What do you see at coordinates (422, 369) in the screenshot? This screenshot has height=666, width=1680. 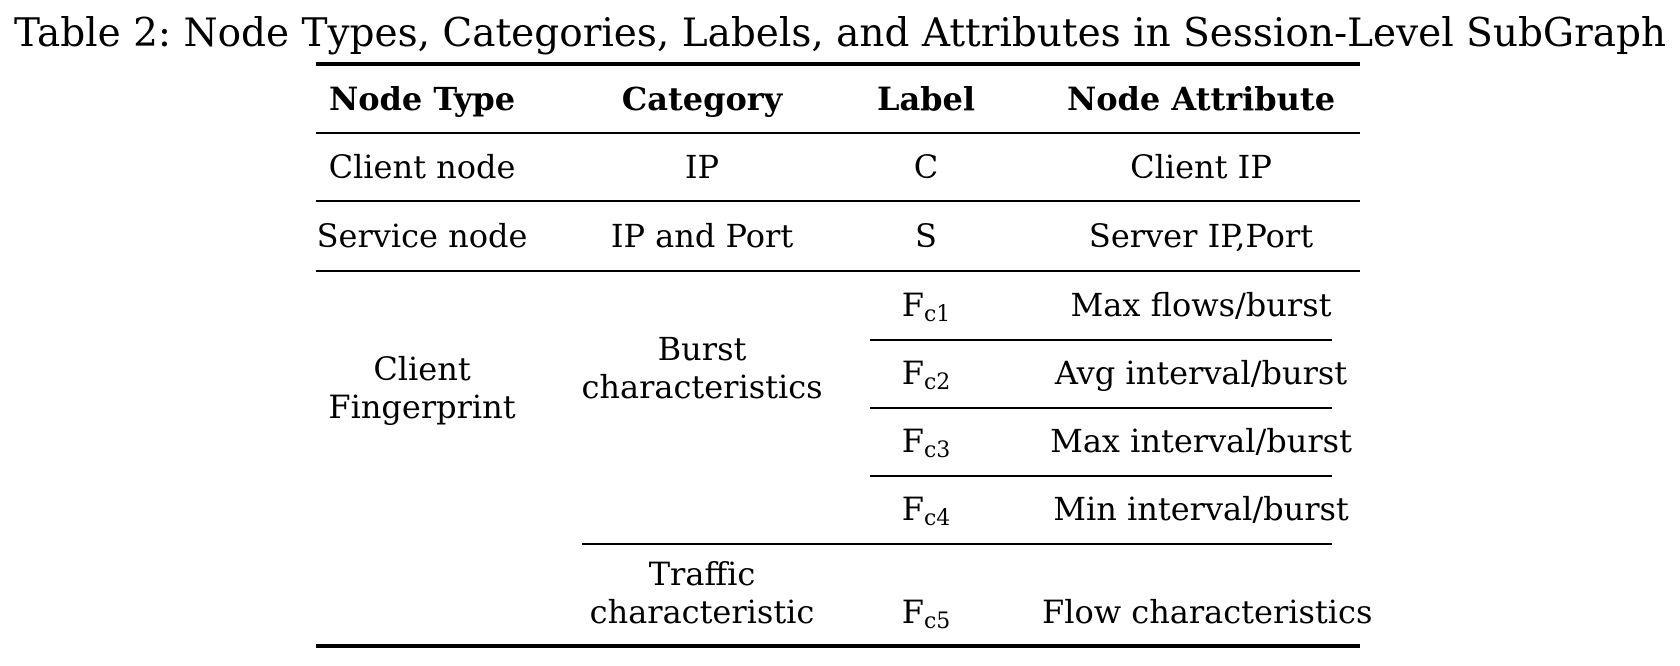 I see `fingerprint-node-type-line1: Client` at bounding box center [422, 369].